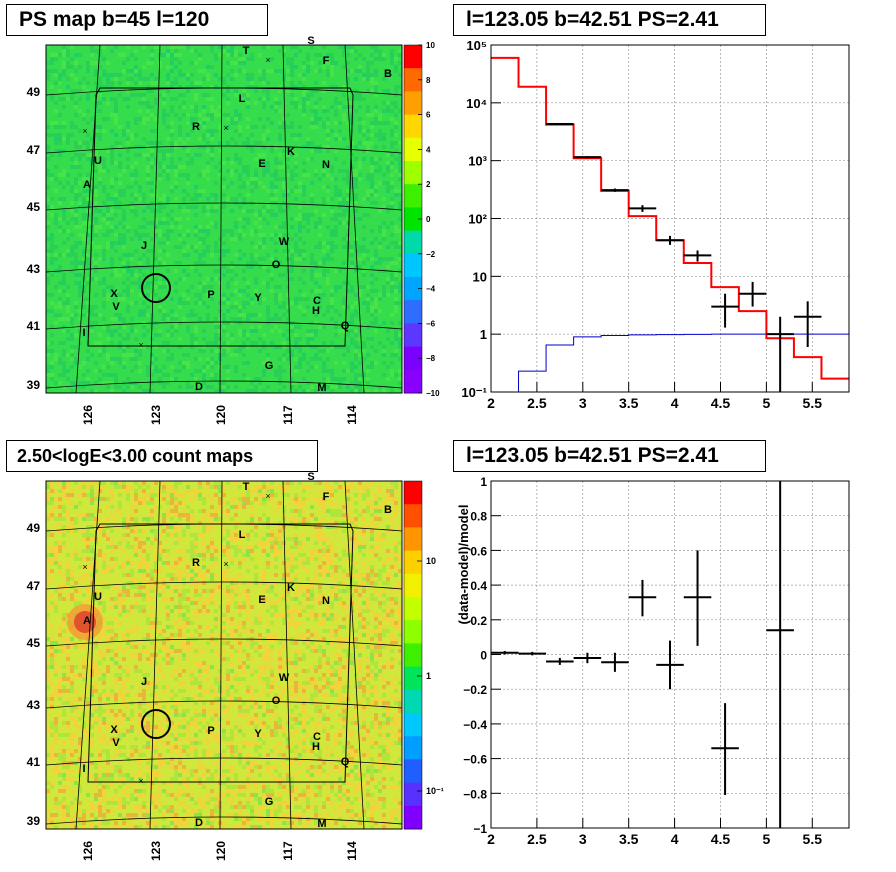 This screenshot has height=872, width=896. Describe the element at coordinates (428, 115) in the screenshot. I see `color-scale-tick-label: 6` at that location.